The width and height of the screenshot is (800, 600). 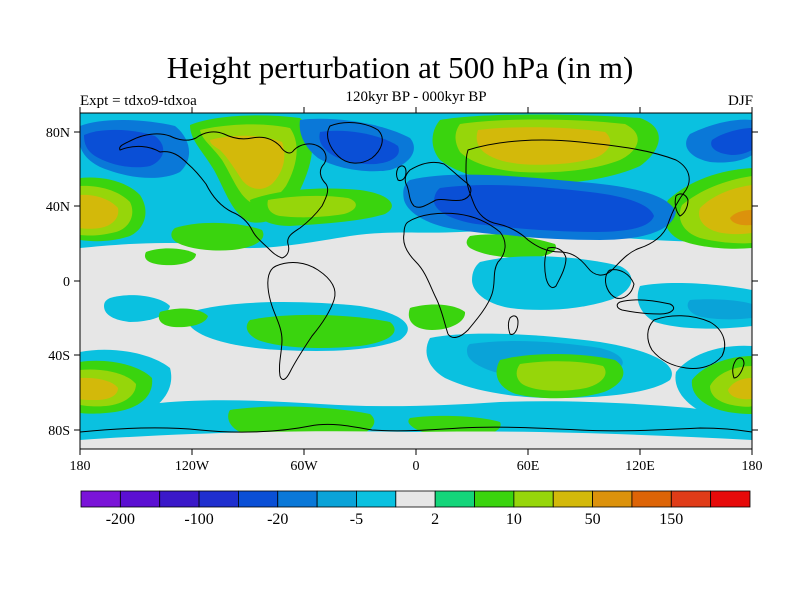 I want to click on southeast-asia-coast, so click(x=620, y=284).